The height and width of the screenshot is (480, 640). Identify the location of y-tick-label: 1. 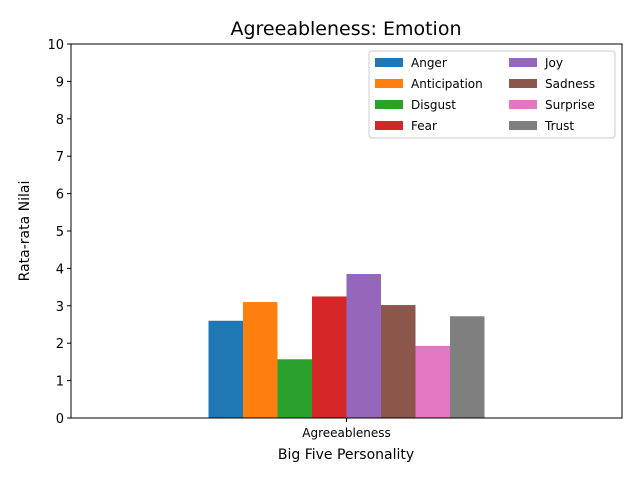
(60, 382).